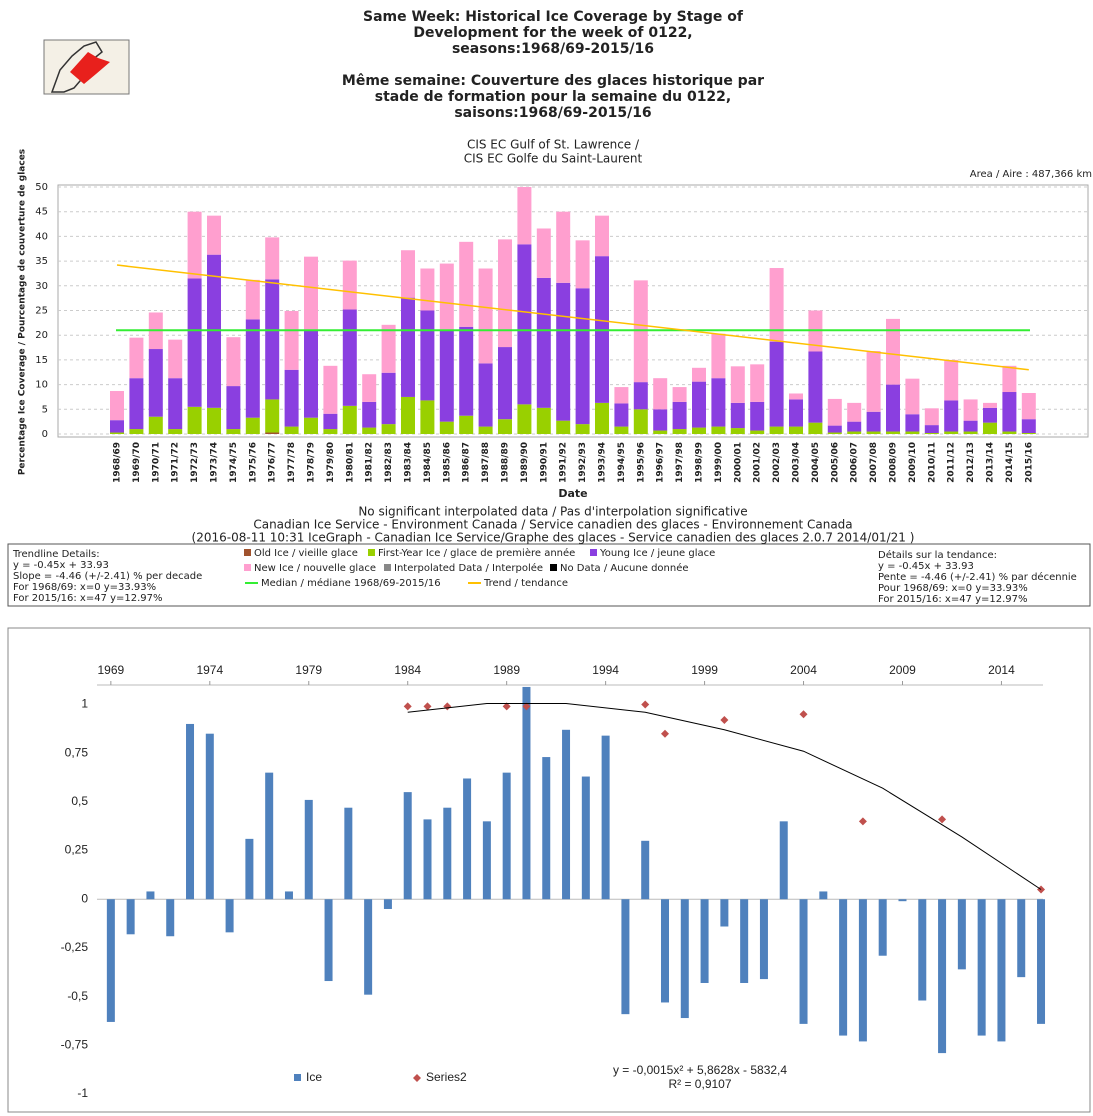 The width and height of the screenshot is (1093, 1116). Describe the element at coordinates (835, 462) in the screenshot. I see `x-tick-label: 2005/06` at that location.